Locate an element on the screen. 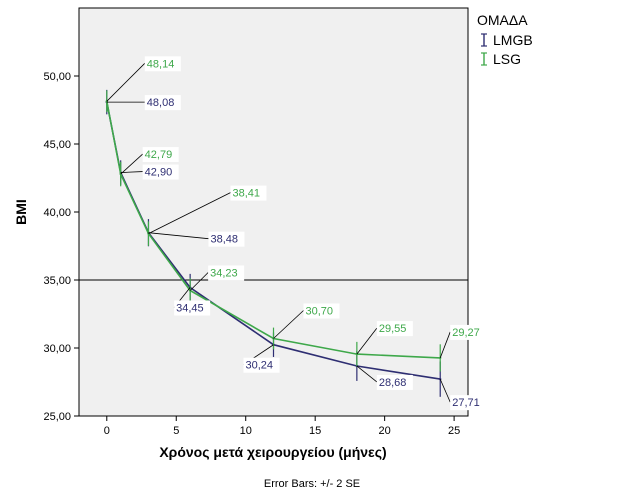 The height and width of the screenshot is (501, 626). x-tick-label: 15 is located at coordinates (315, 431).